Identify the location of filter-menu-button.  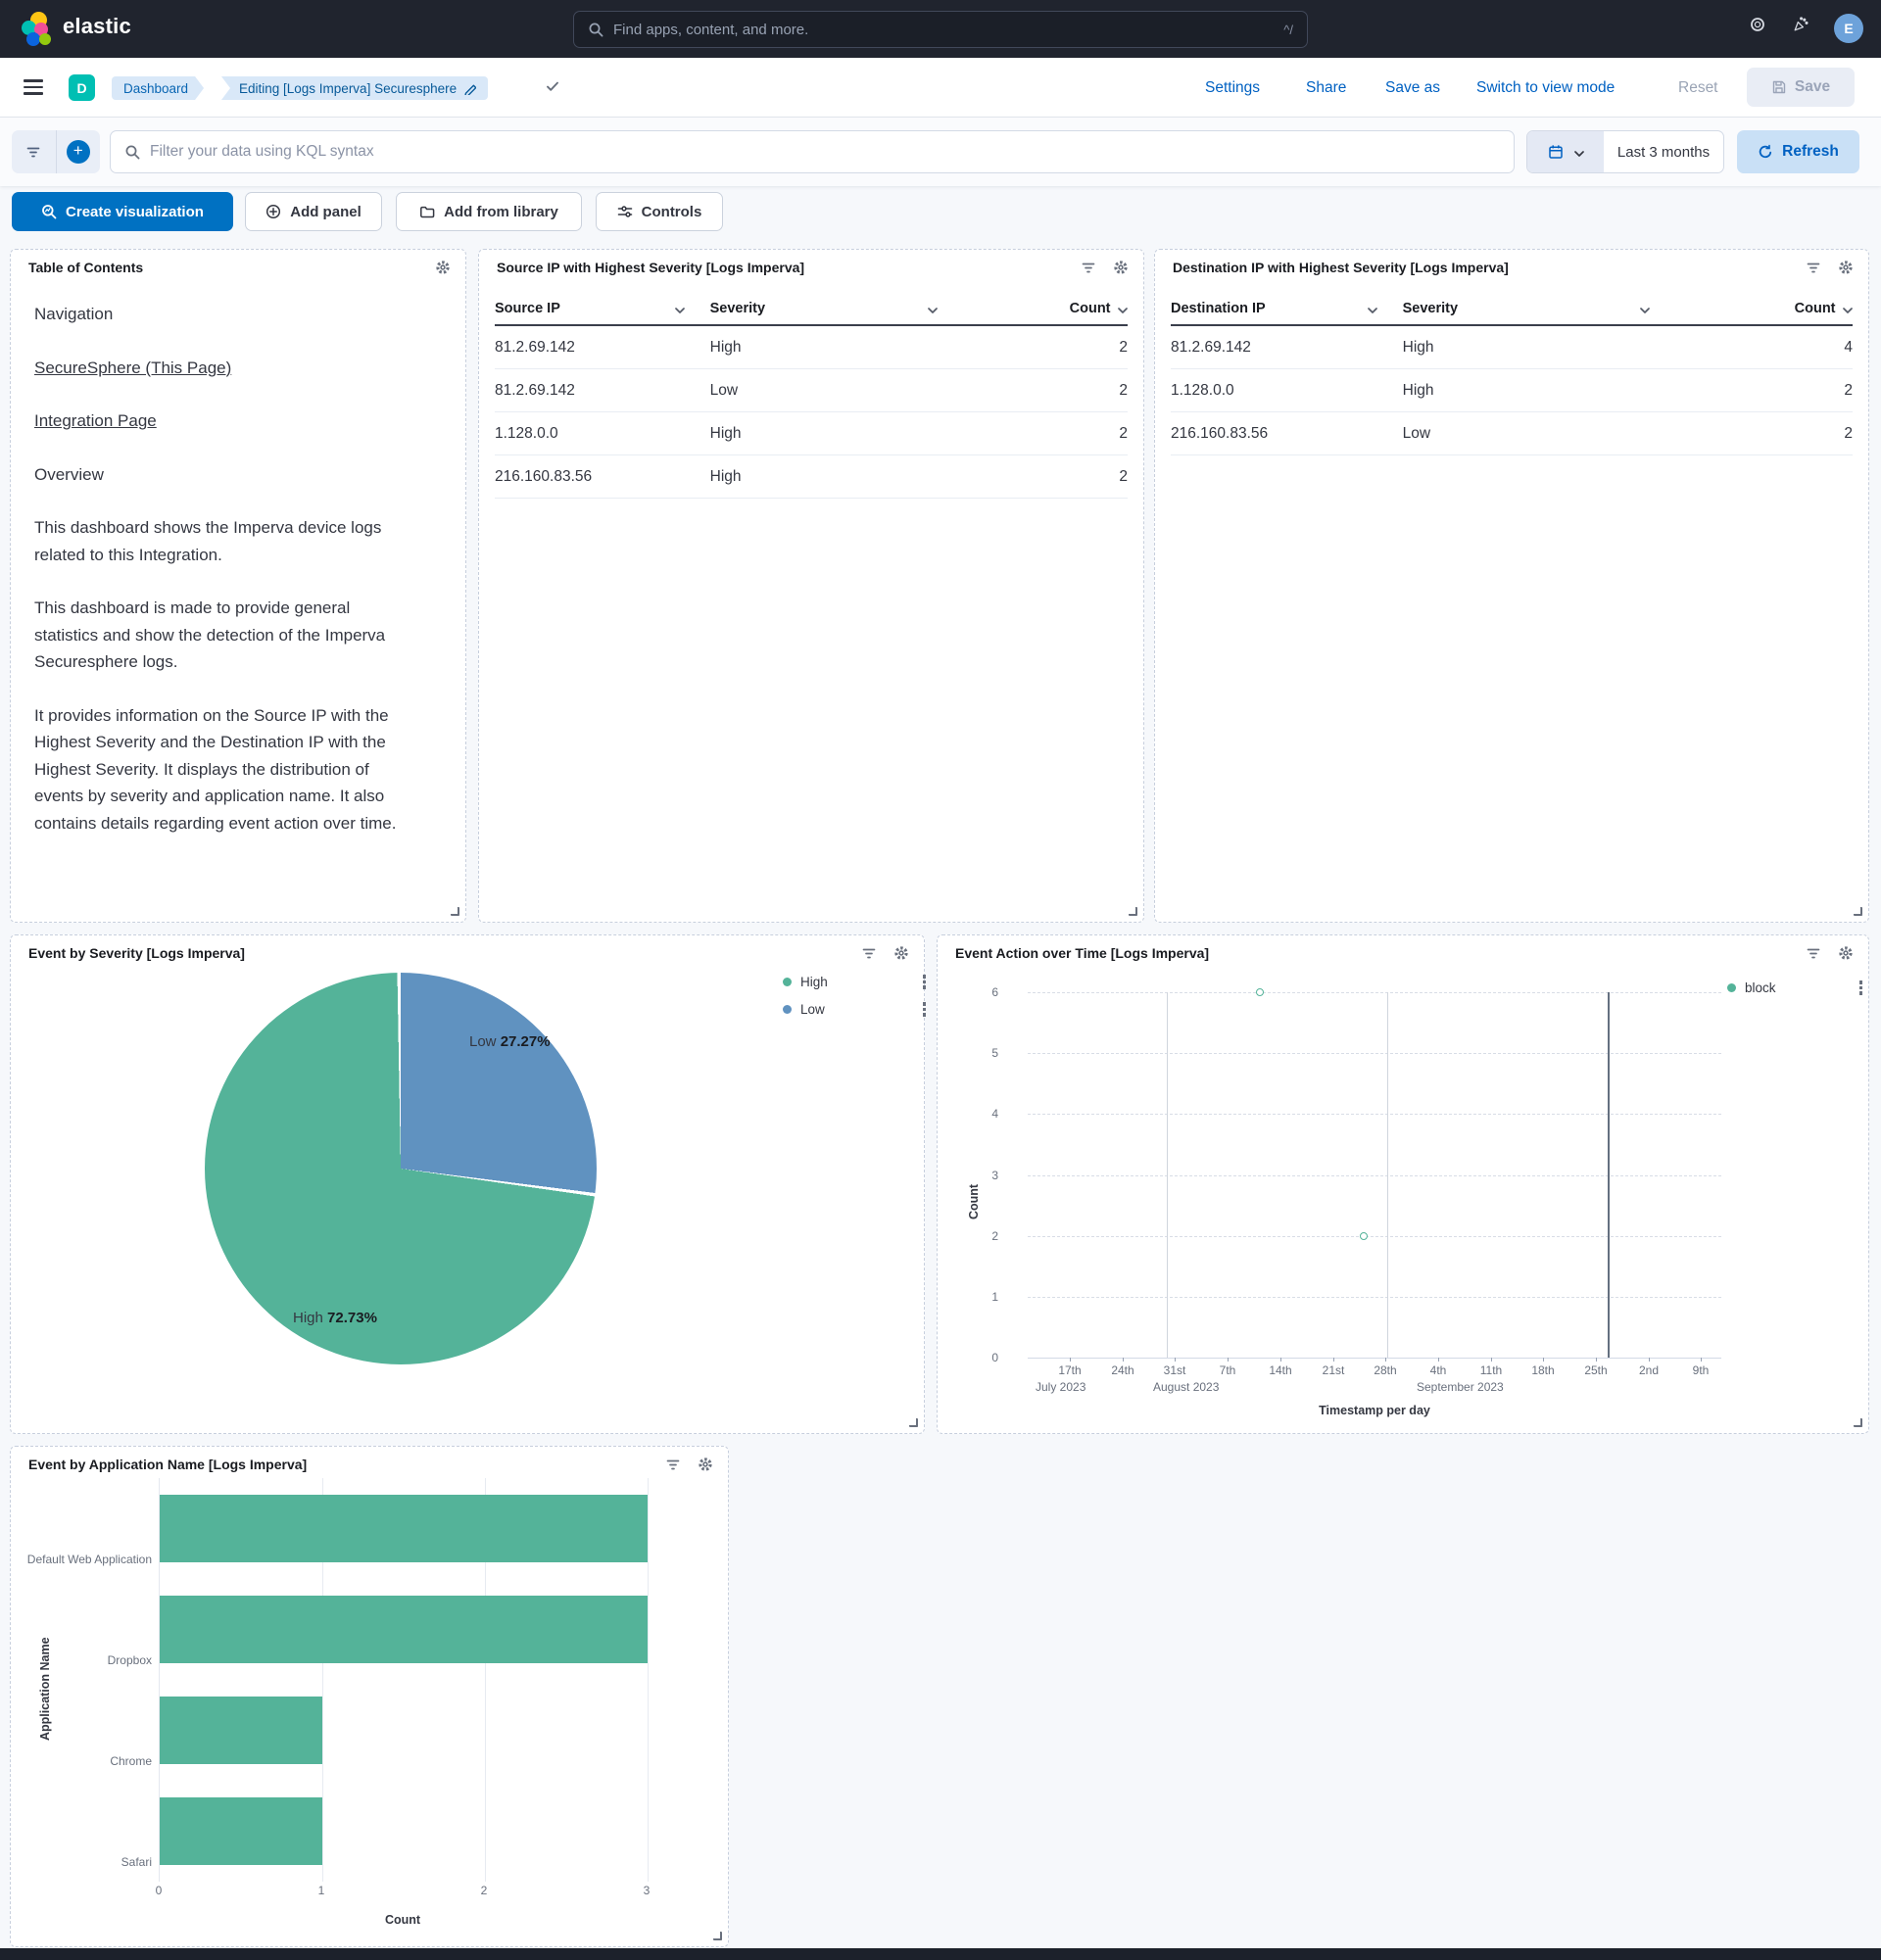
(34, 152).